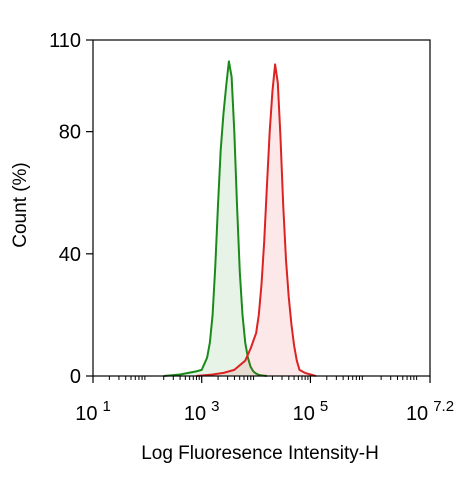 Image resolution: width=476 pixels, height=479 pixels. I want to click on series-1-area, so click(215, 219).